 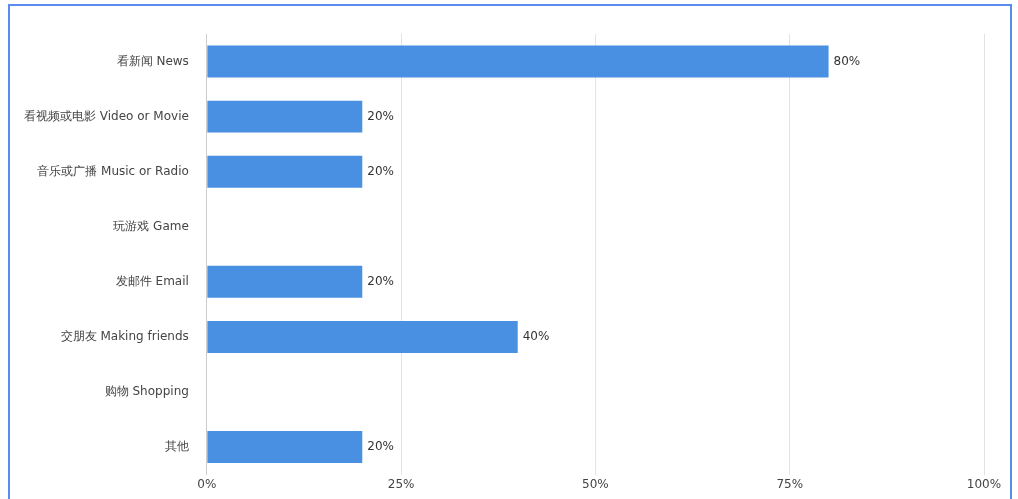 I want to click on y-tick-label: 交朋友 Making friends, so click(x=124, y=336).